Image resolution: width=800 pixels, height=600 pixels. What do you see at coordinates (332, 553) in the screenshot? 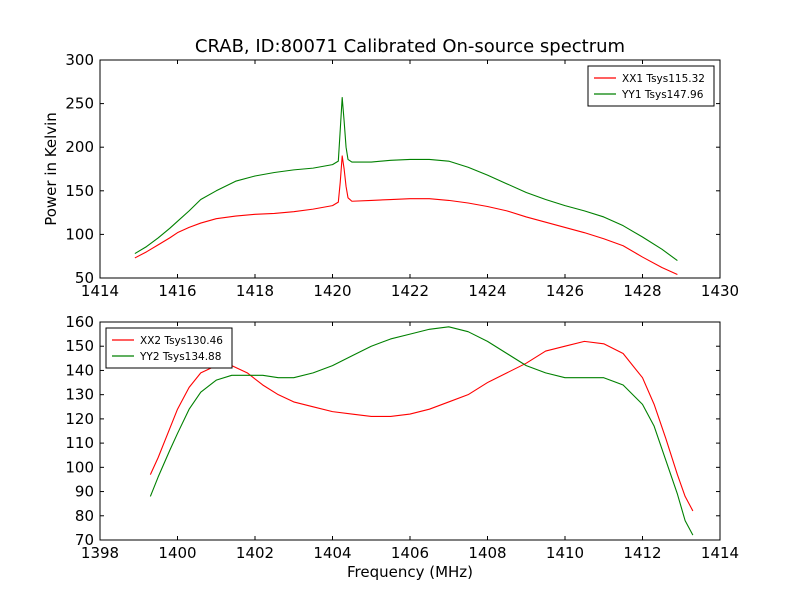
I see `x-tick-label: 1404` at bounding box center [332, 553].